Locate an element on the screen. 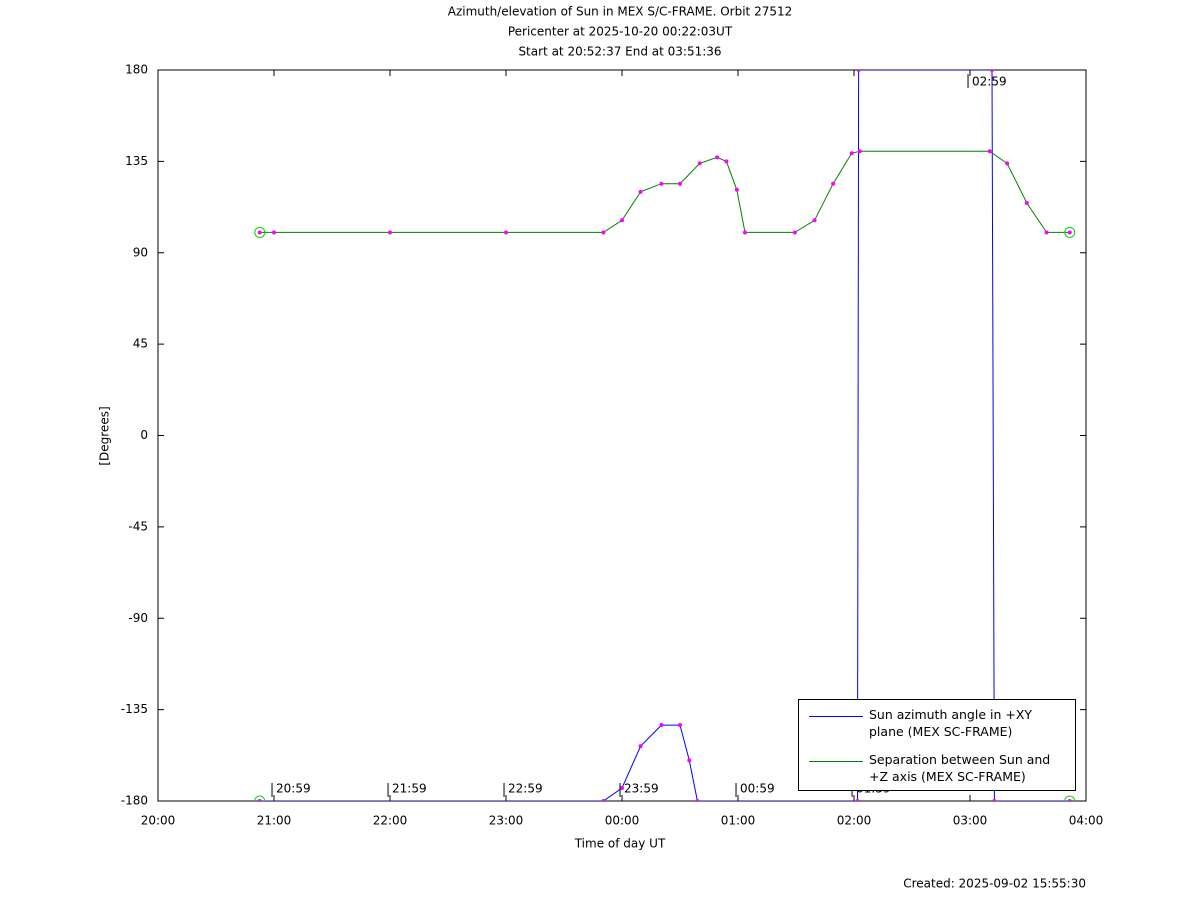 This screenshot has width=1200, height=901. annotation: 00:59 is located at coordinates (757, 789).